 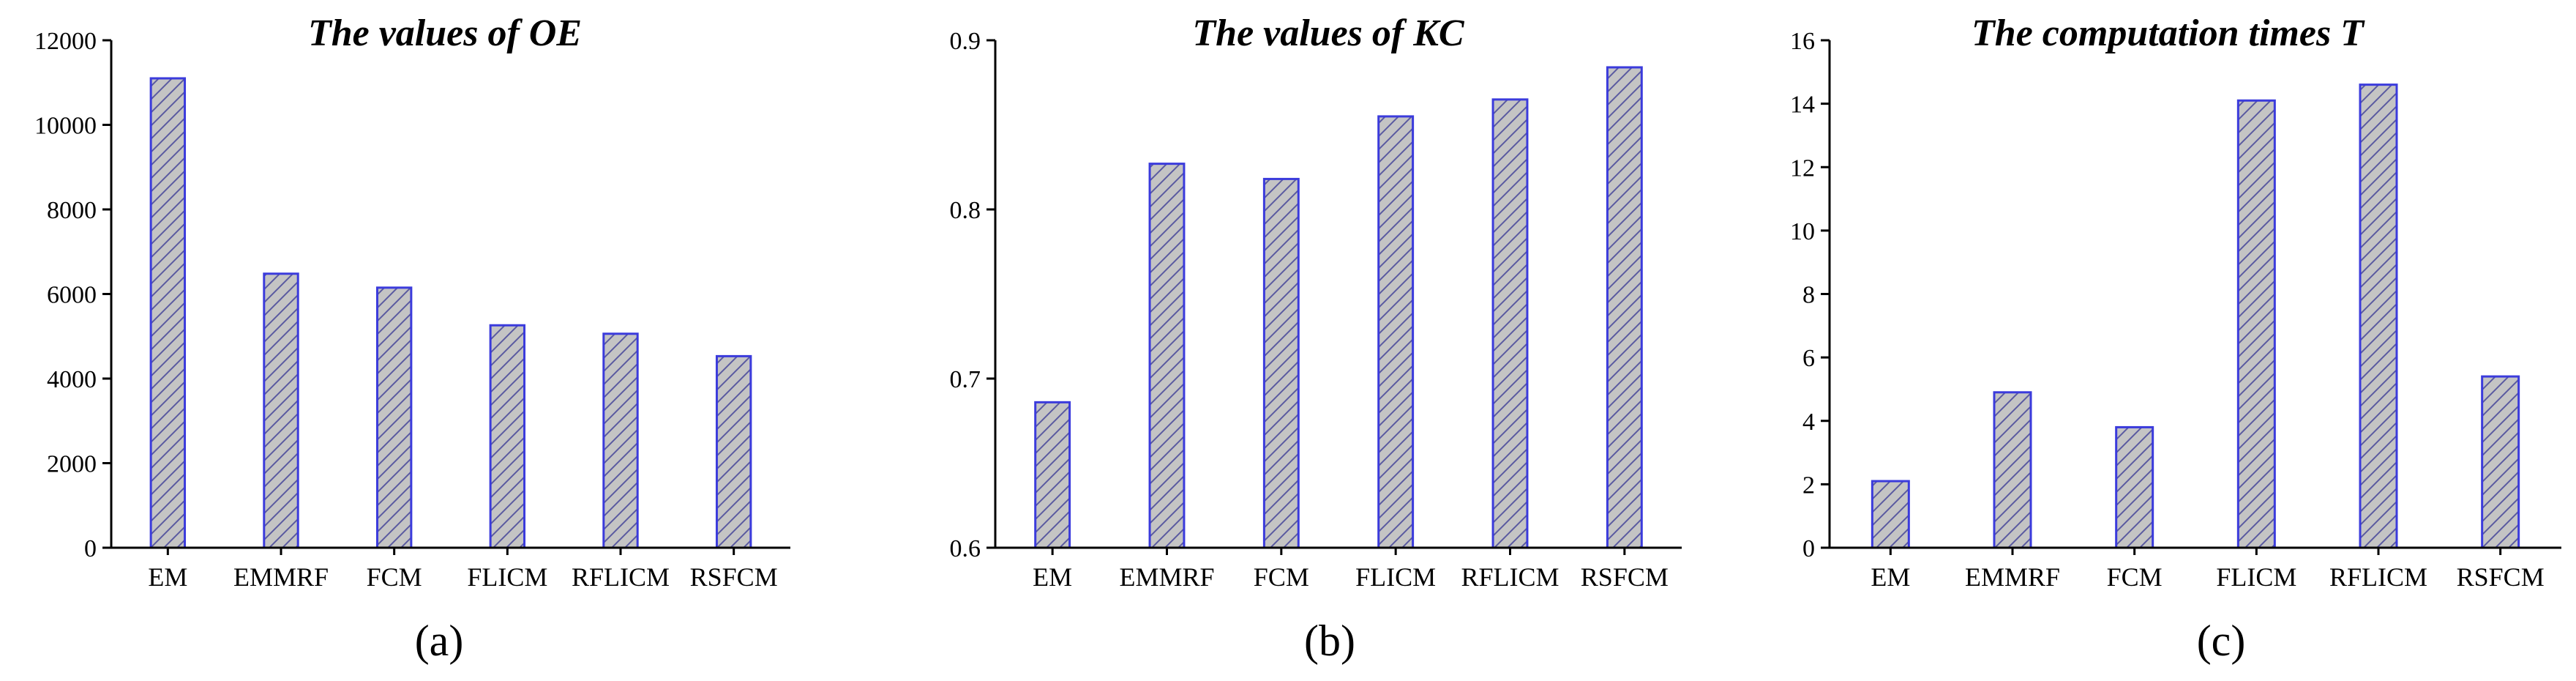 I want to click on y-tick-label: 2, so click(x=1808, y=485).